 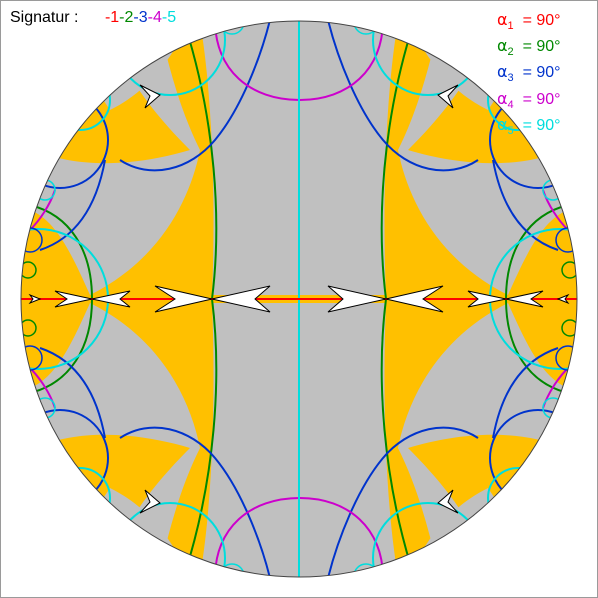 I want to click on angle-row-4: α4 = 90°, so click(x=529, y=102).